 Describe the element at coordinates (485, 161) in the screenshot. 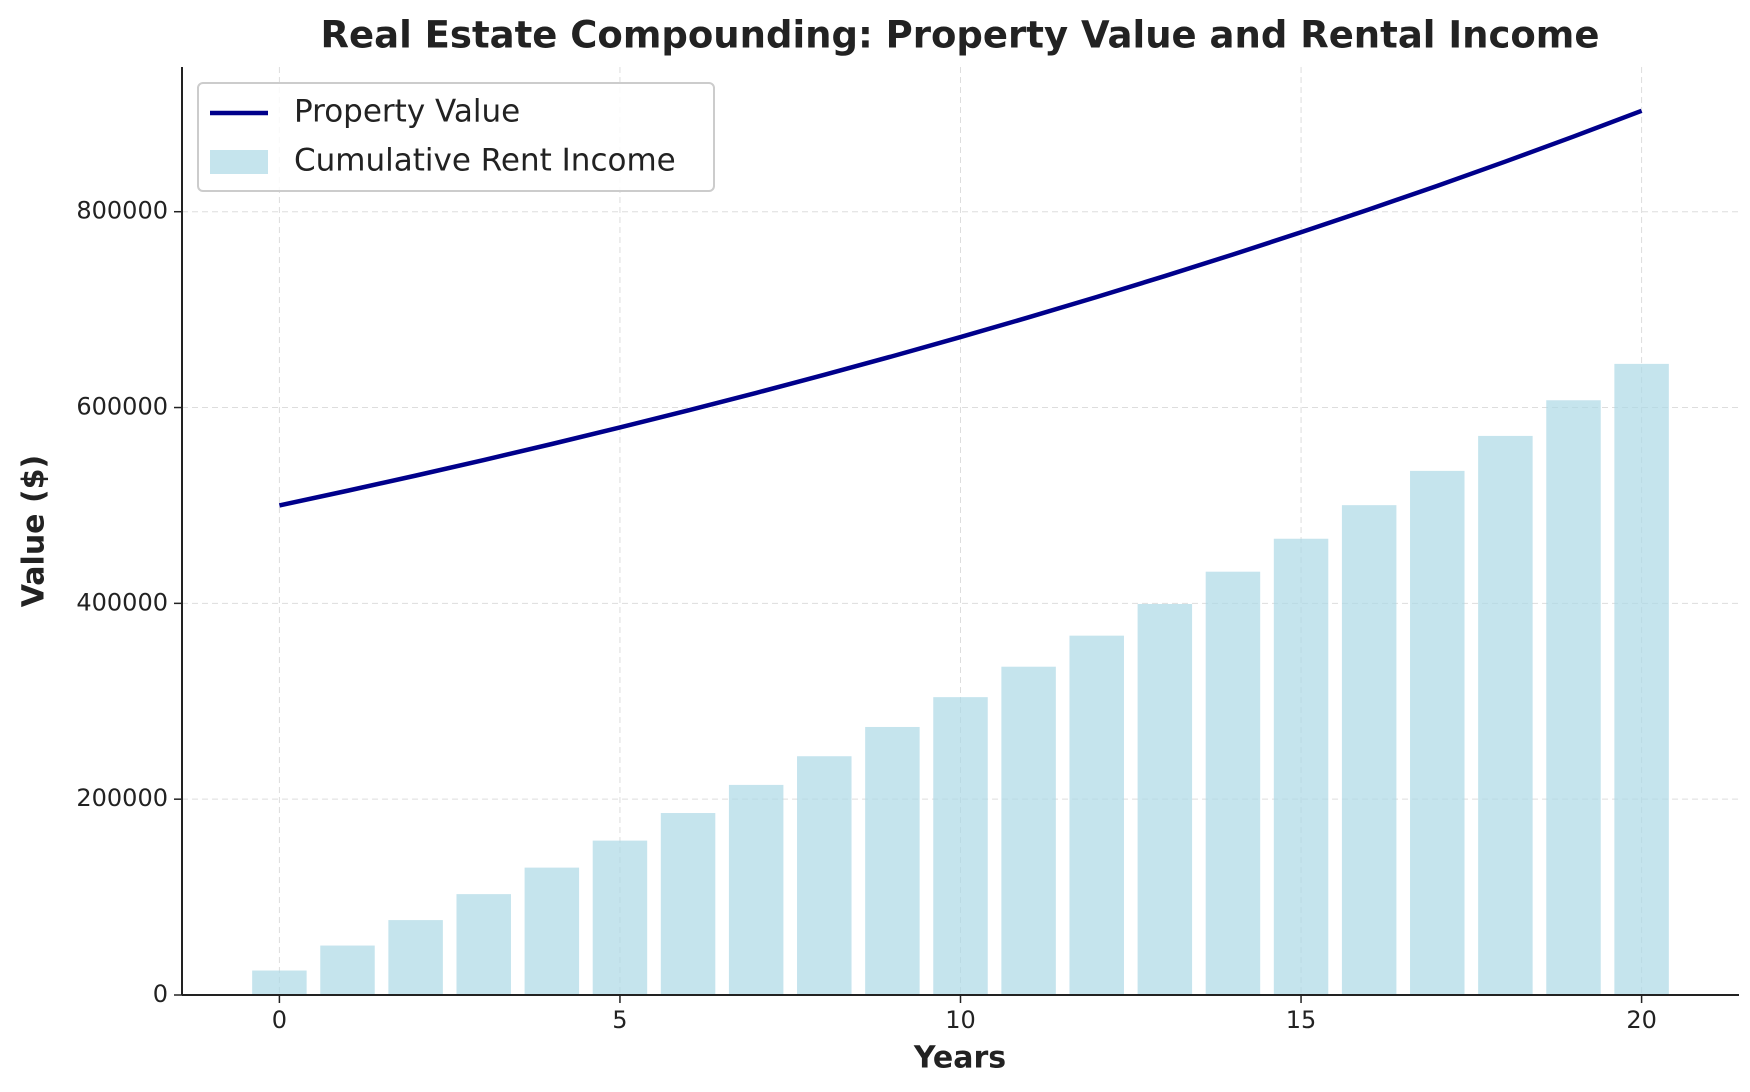

I see `legend-label: Cumulative Rent Income` at that location.